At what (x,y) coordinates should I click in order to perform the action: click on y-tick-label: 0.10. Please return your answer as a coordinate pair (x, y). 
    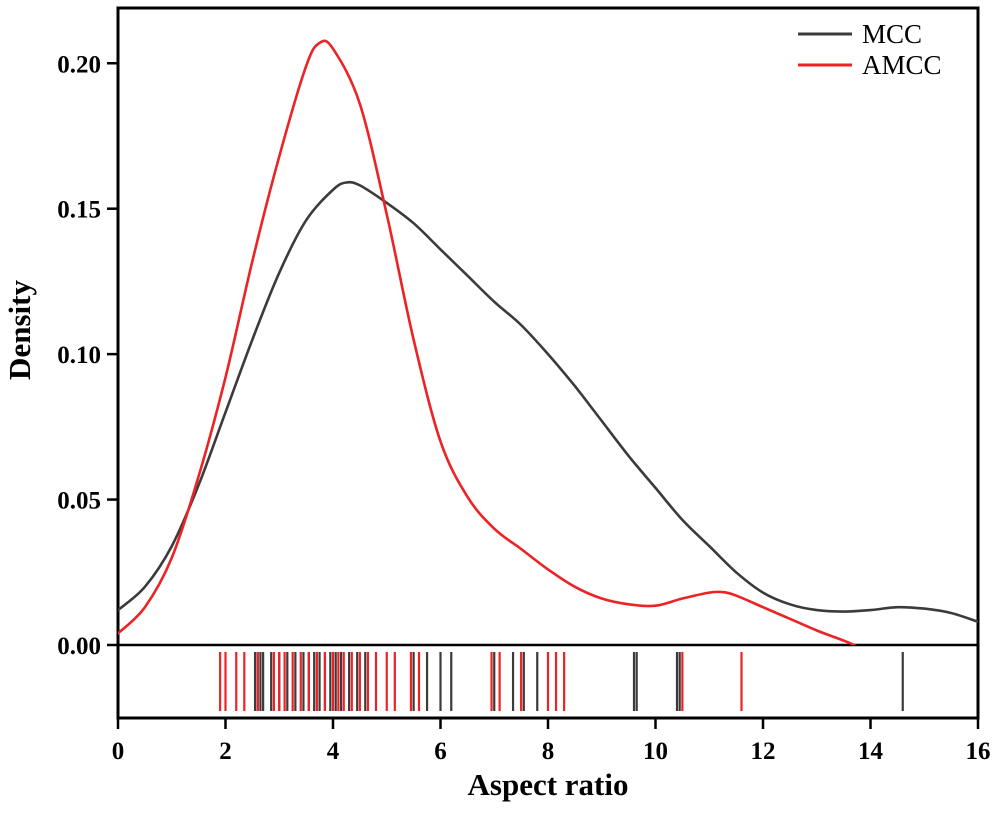
    Looking at the image, I should click on (79, 355).